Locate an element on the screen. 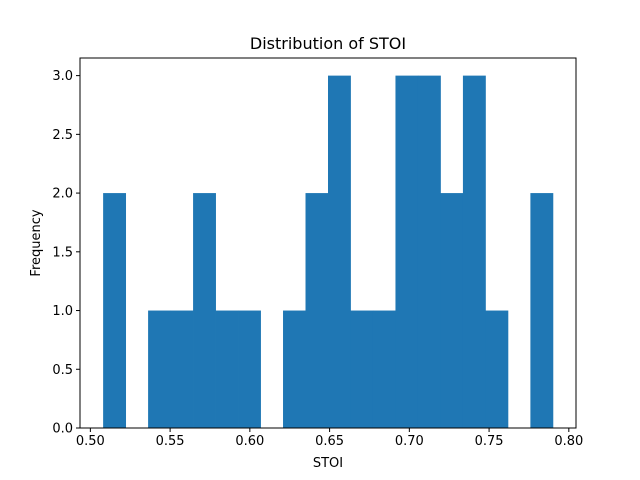 Image resolution: width=640 pixels, height=480 pixels. x-tick-label: 0.60 is located at coordinates (249, 441).